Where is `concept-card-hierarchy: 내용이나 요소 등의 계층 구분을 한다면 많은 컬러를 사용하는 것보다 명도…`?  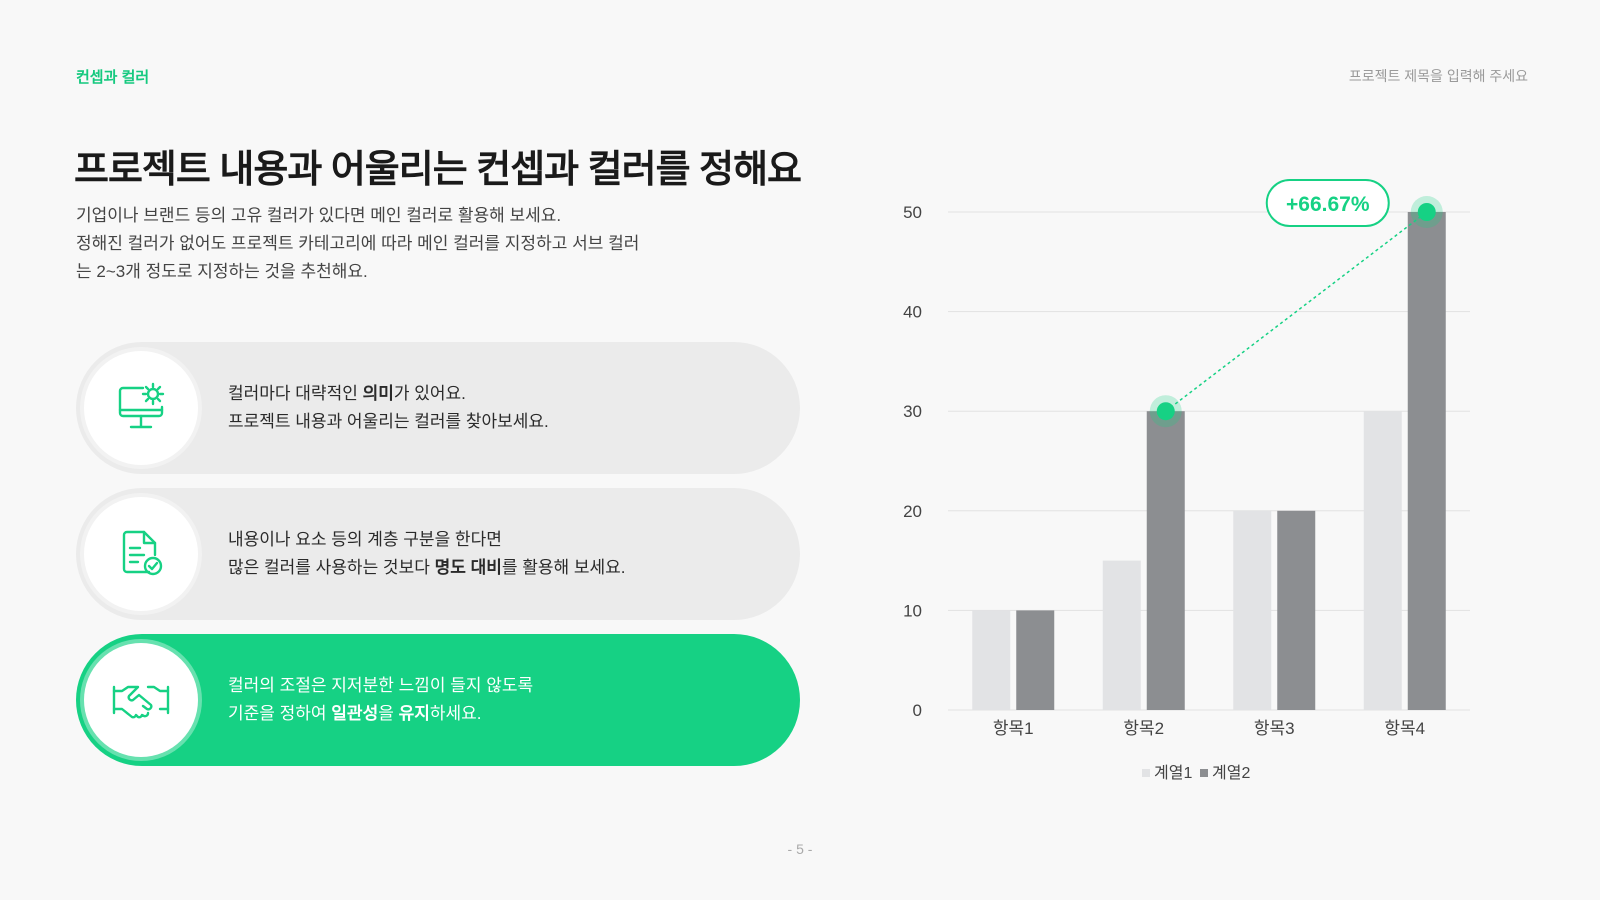
concept-card-hierarchy: 내용이나 요소 등의 계층 구분을 한다면 많은 컬러를 사용하는 것보다 명도… is located at coordinates (438, 554).